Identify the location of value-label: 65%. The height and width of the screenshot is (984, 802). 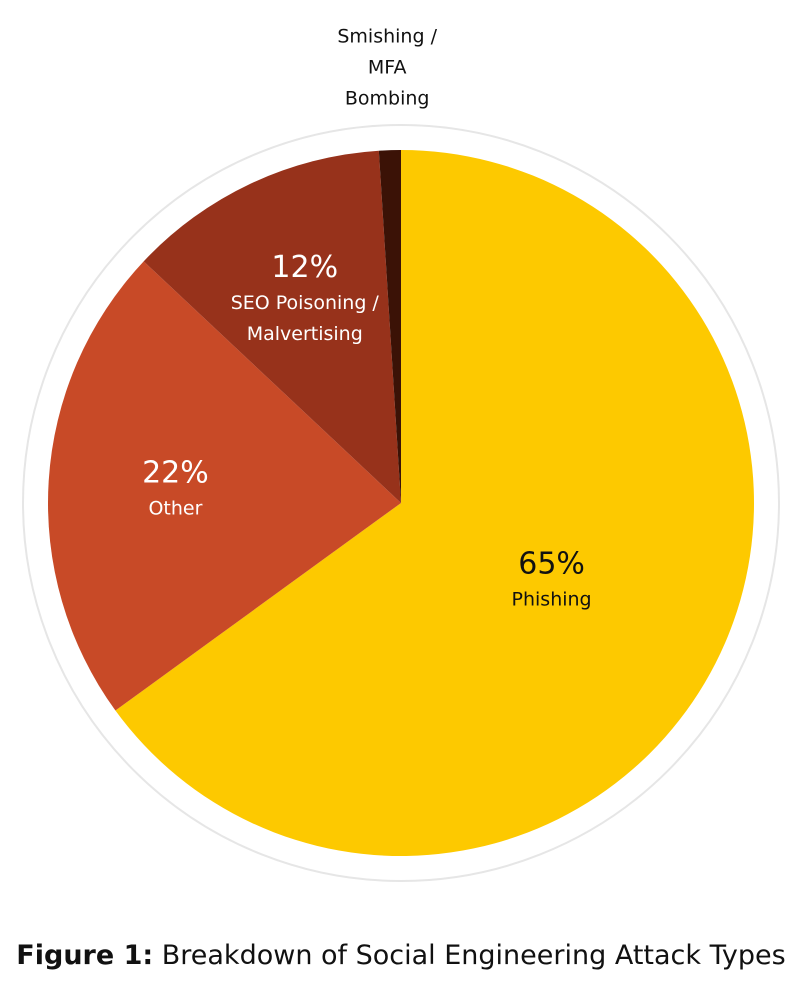
(551, 564).